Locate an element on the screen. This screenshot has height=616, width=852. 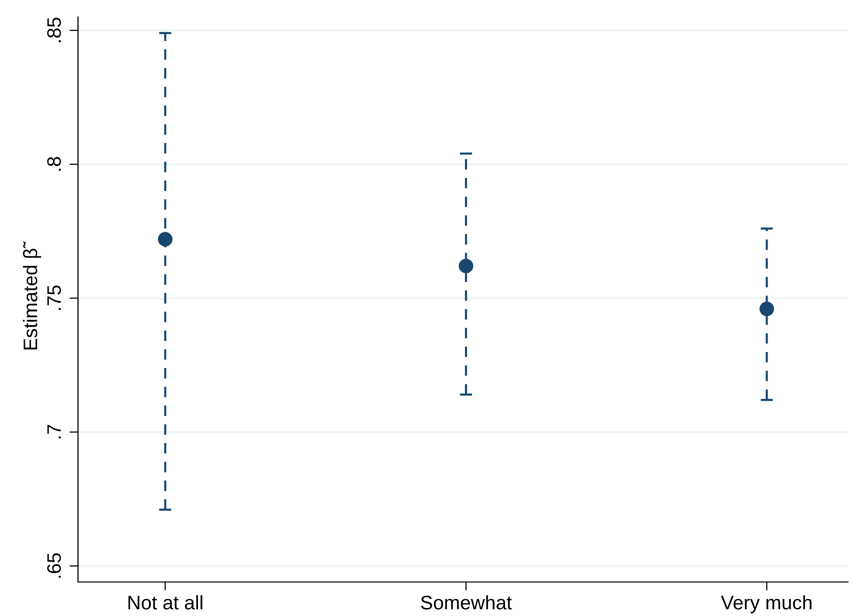
y-axis-title: Estimated β̃ is located at coordinates (32, 295).